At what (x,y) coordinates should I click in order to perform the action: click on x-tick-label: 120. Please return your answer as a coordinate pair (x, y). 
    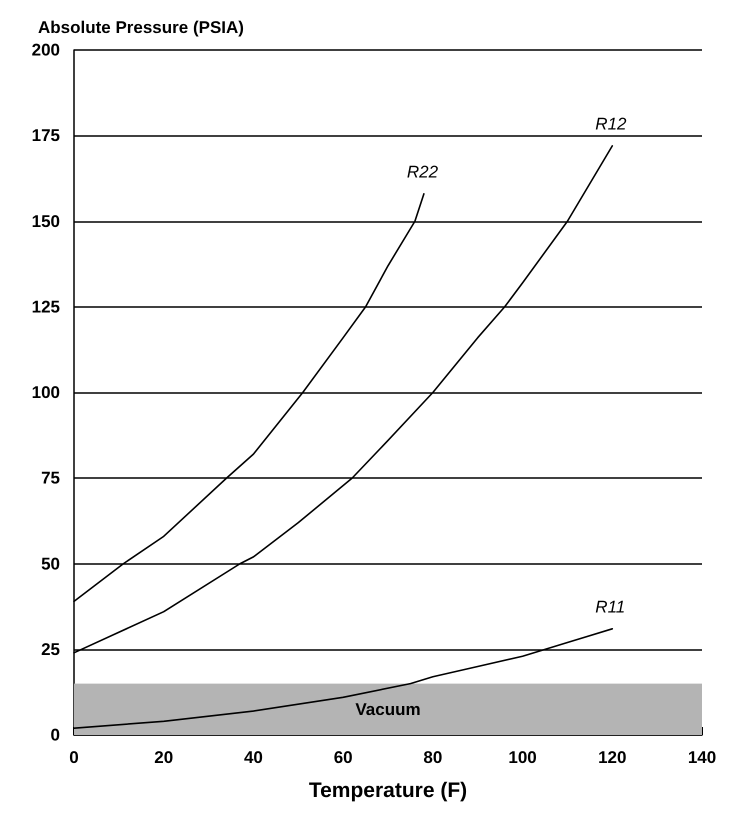
    Looking at the image, I should click on (612, 757).